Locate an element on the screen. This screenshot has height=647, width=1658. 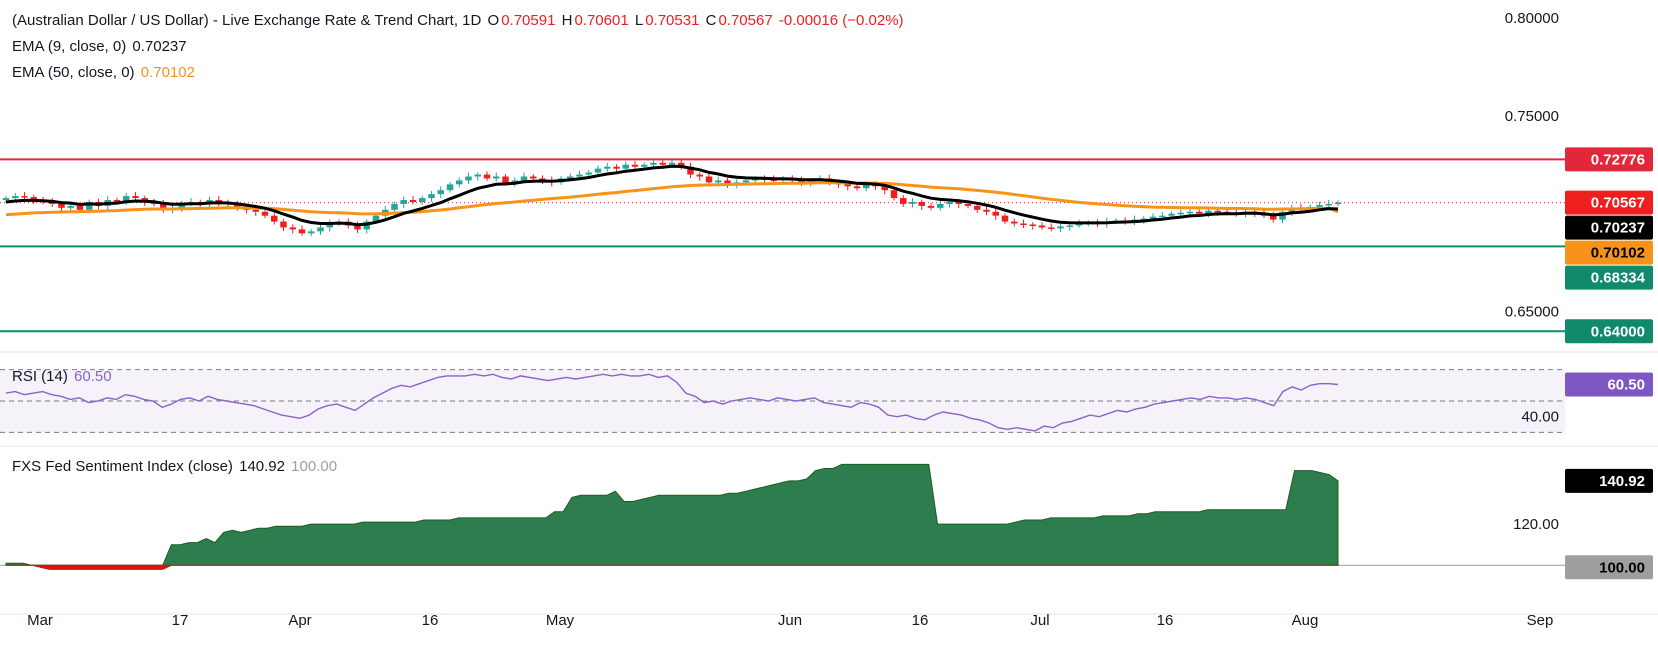
badge-support-1-bg is located at coordinates (1609, 277).